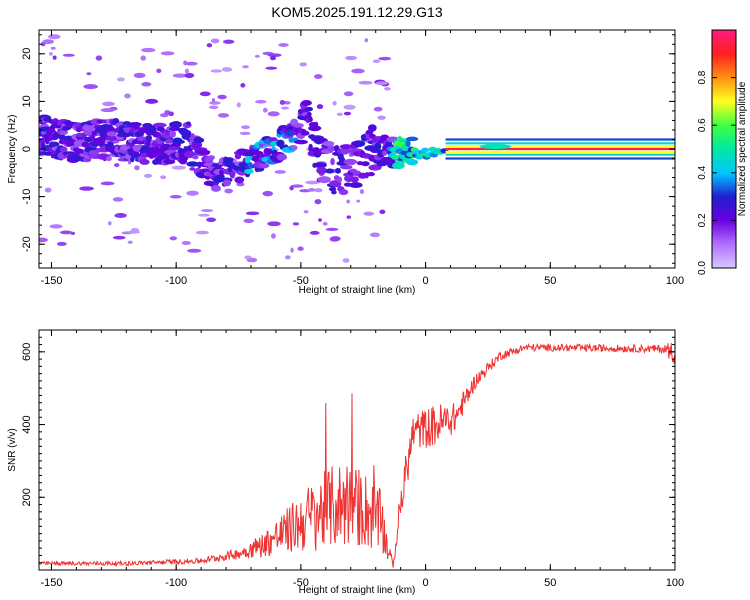  What do you see at coordinates (702, 172) in the screenshot?
I see `colorbar-tick-label: 0.4` at bounding box center [702, 172].